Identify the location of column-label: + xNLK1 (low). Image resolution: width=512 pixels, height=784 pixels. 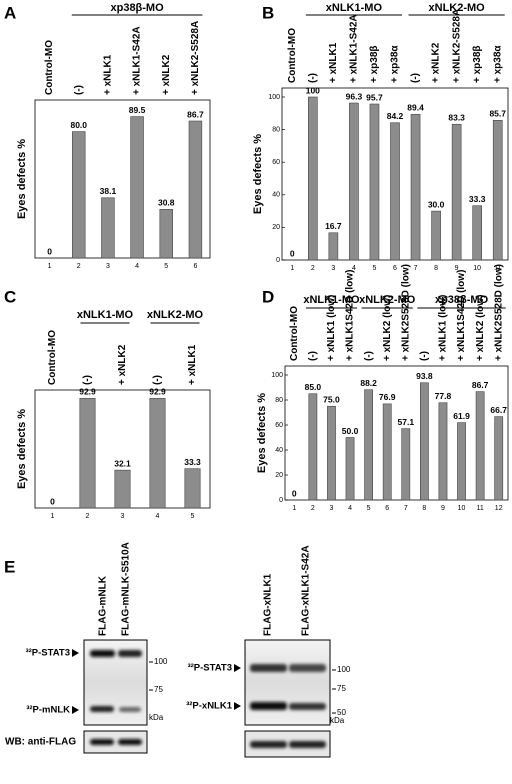
(331, 328).